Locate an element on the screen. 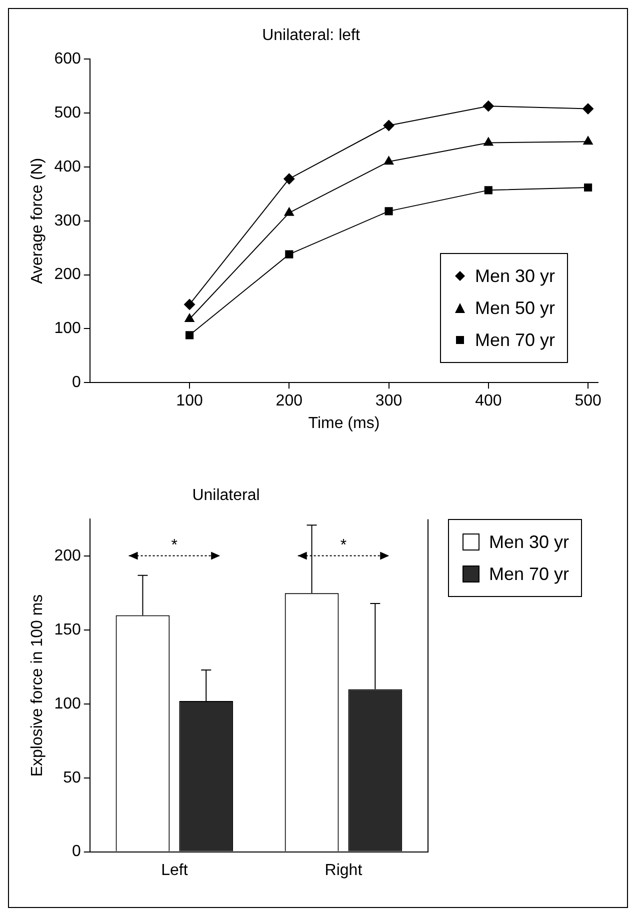 This screenshot has height=921, width=638. x-axis-title: Time (ms) is located at coordinates (344, 423).